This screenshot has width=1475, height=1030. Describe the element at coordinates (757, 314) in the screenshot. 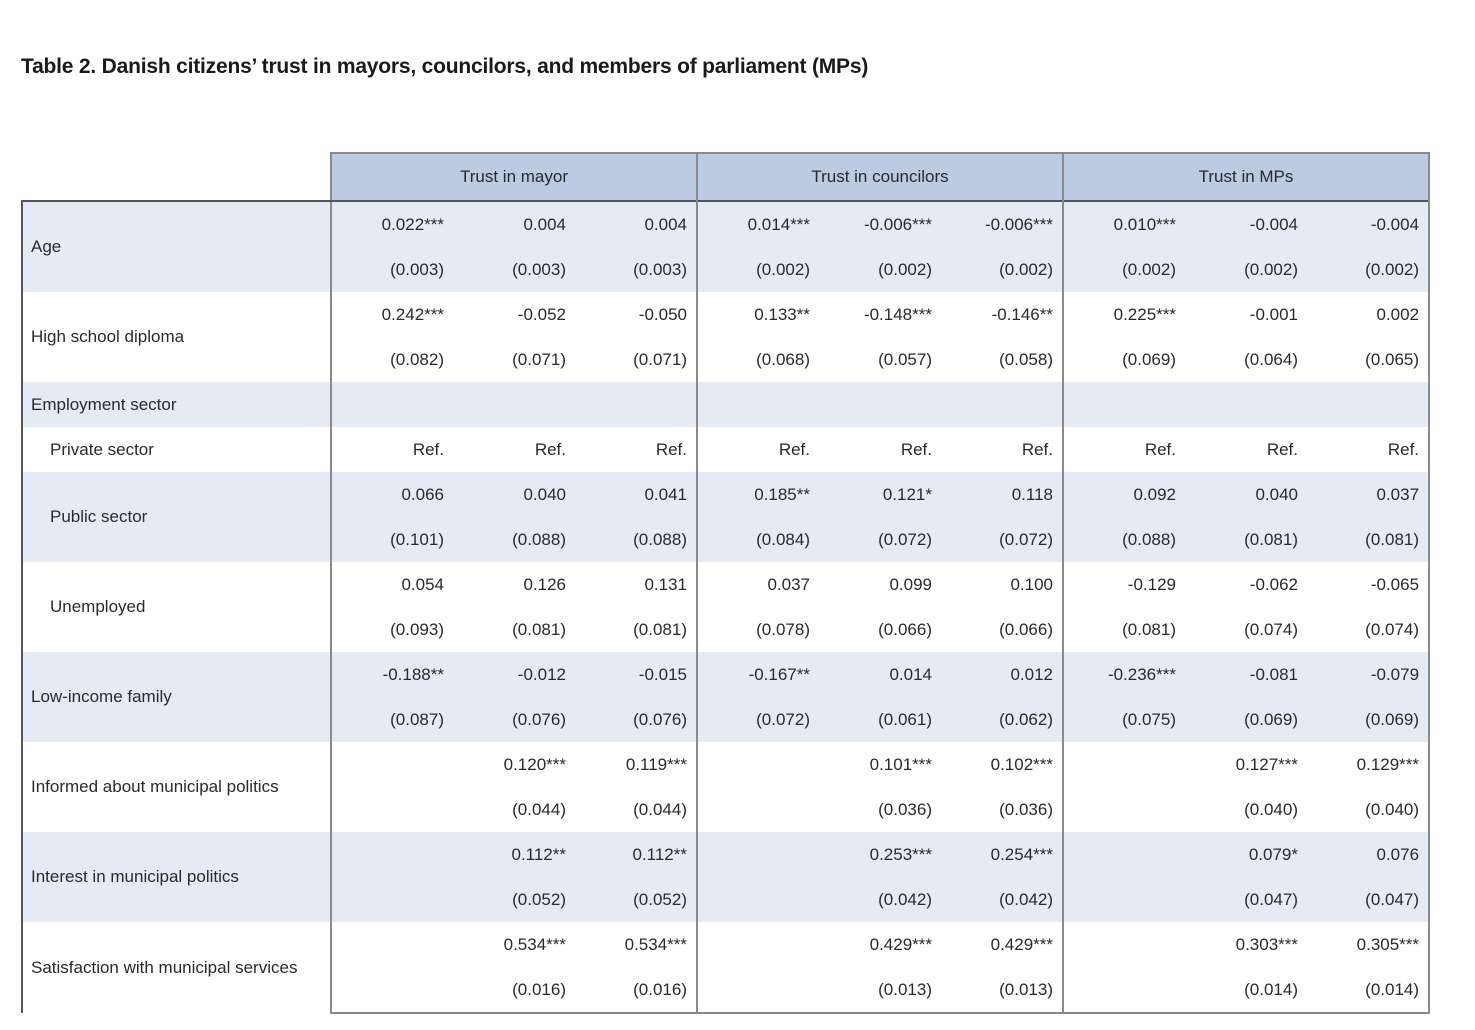

I see `coefficient-cell: 0.133**` at that location.